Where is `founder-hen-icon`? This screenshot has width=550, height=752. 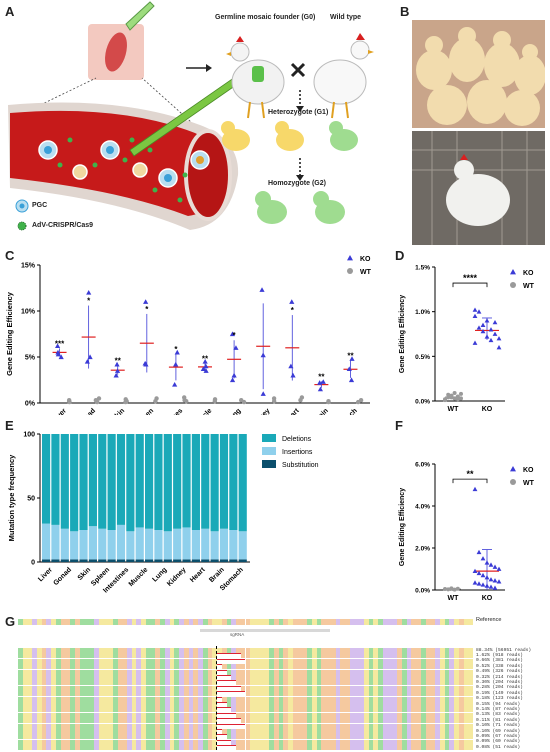
founder-hen-icon is located at coordinates (255, 77).